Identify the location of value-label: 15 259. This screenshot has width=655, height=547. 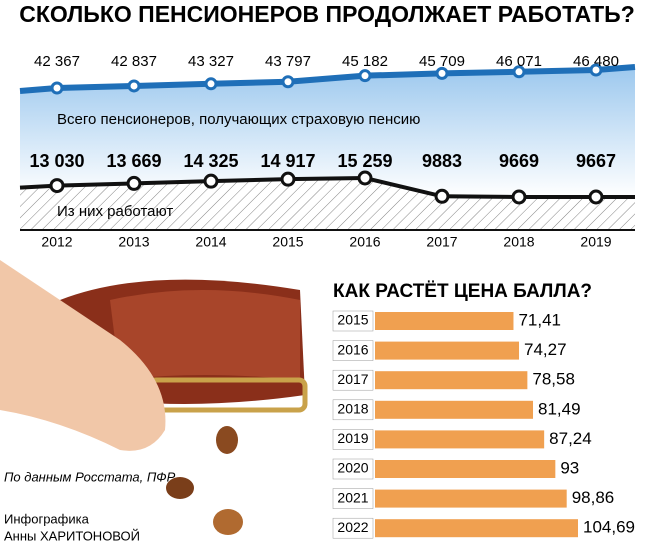
(364, 161).